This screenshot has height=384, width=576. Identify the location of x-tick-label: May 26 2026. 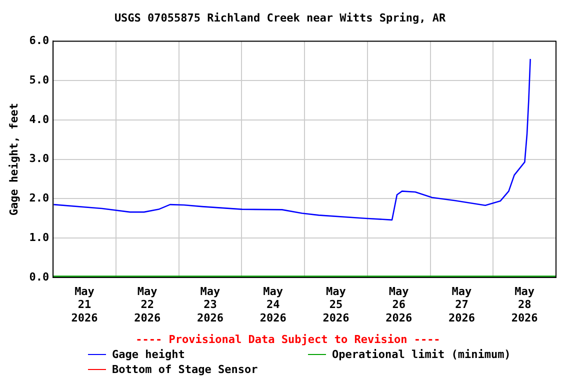
(399, 304).